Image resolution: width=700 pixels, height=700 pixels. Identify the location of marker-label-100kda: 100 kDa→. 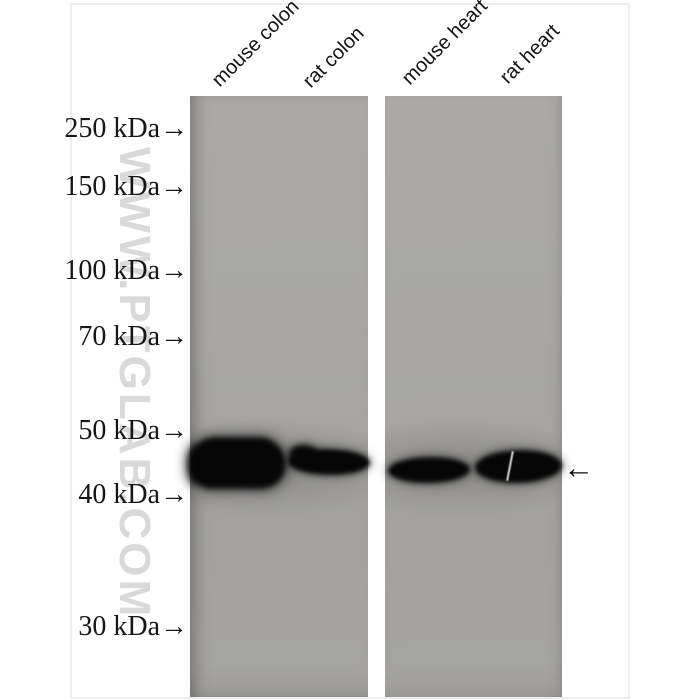
(126, 270).